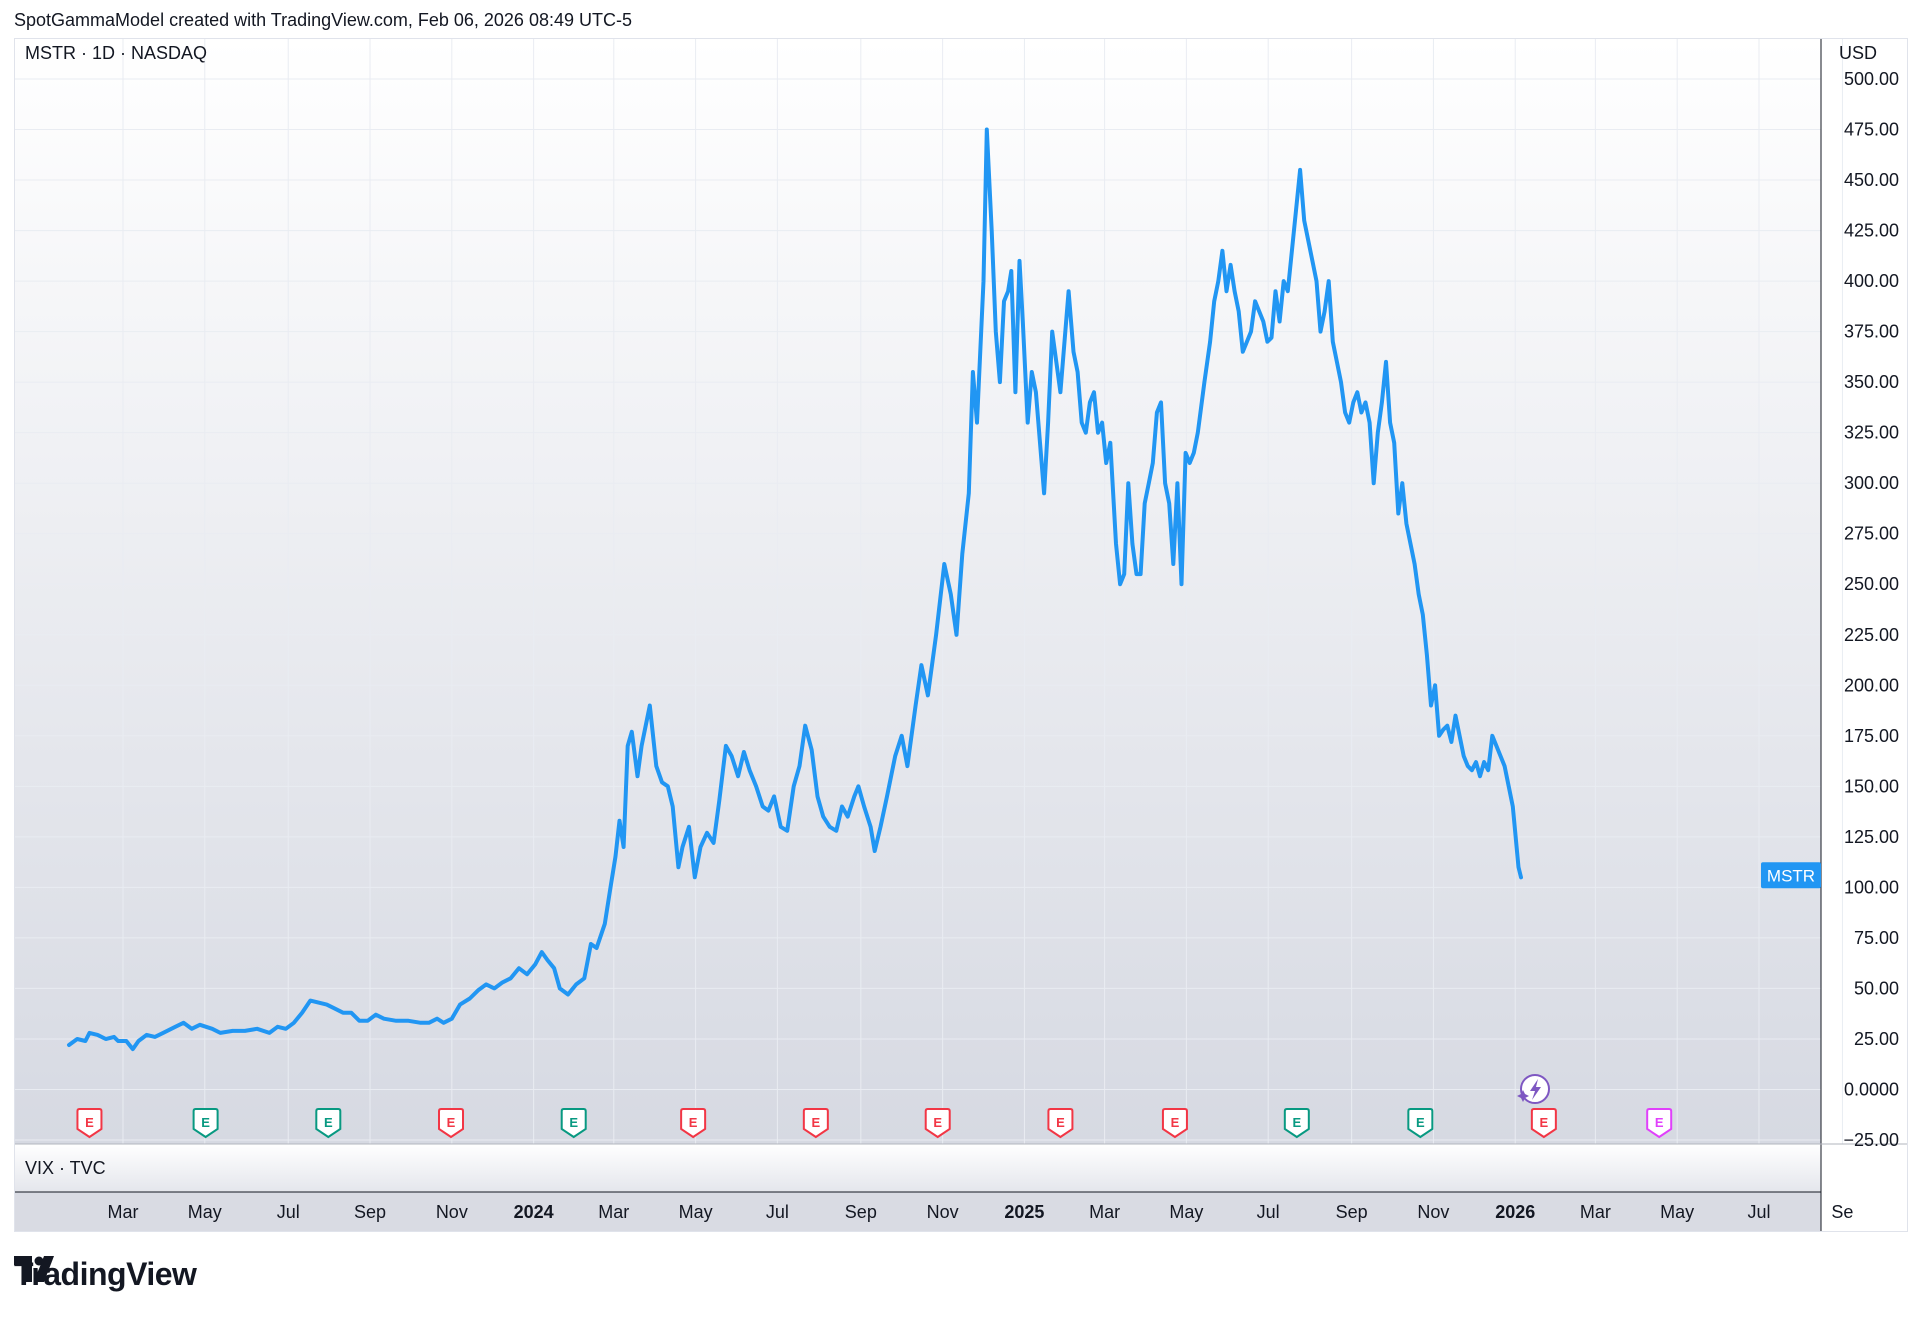 Image resolution: width=1920 pixels, height=1318 pixels. Describe the element at coordinates (918, 1168) in the screenshot. I see `sub-pane-background` at that location.